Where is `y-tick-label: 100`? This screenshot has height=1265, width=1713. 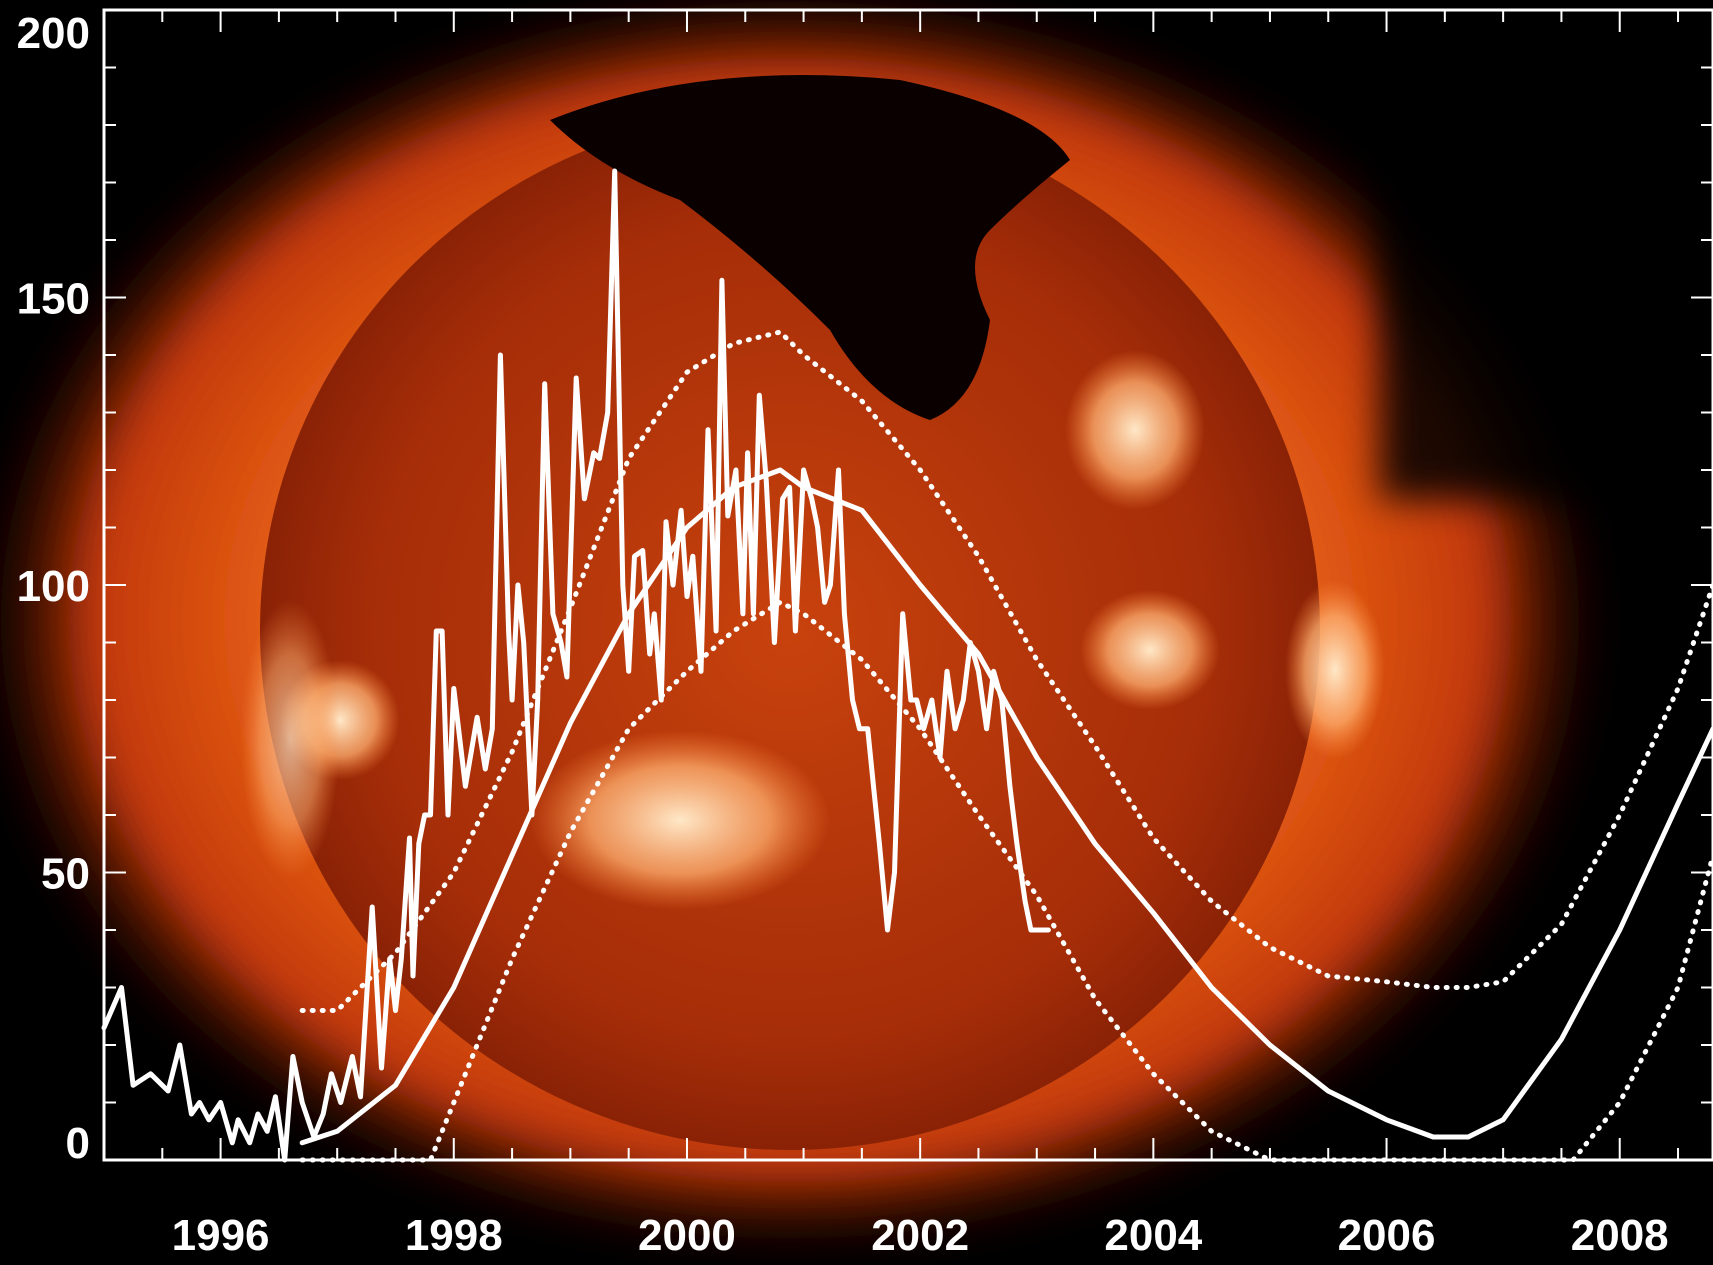 y-tick-label: 100 is located at coordinates (53, 586).